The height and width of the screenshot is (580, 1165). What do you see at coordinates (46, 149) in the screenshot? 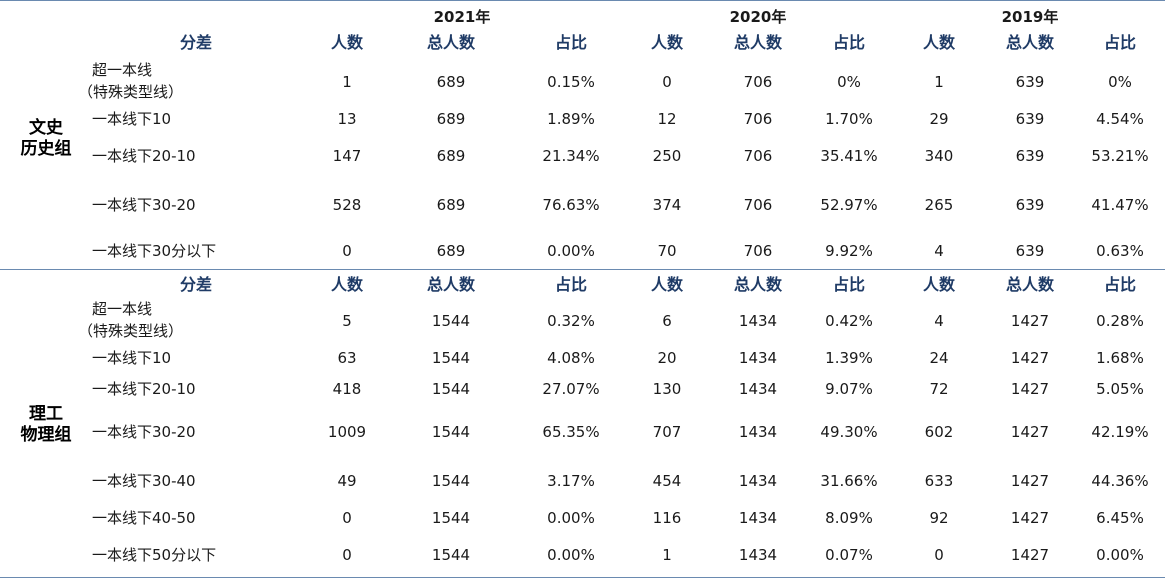
I see `group-name-line: 历史组` at bounding box center [46, 149].